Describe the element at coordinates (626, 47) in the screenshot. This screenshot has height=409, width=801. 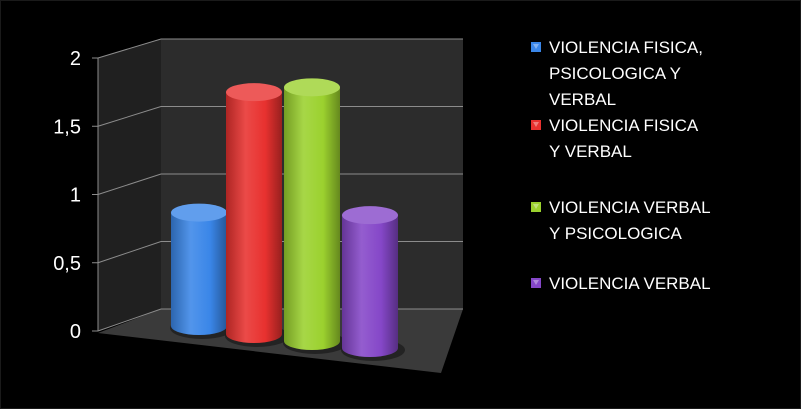
I see `legend-label: VIOLENCIA FISICA,` at that location.